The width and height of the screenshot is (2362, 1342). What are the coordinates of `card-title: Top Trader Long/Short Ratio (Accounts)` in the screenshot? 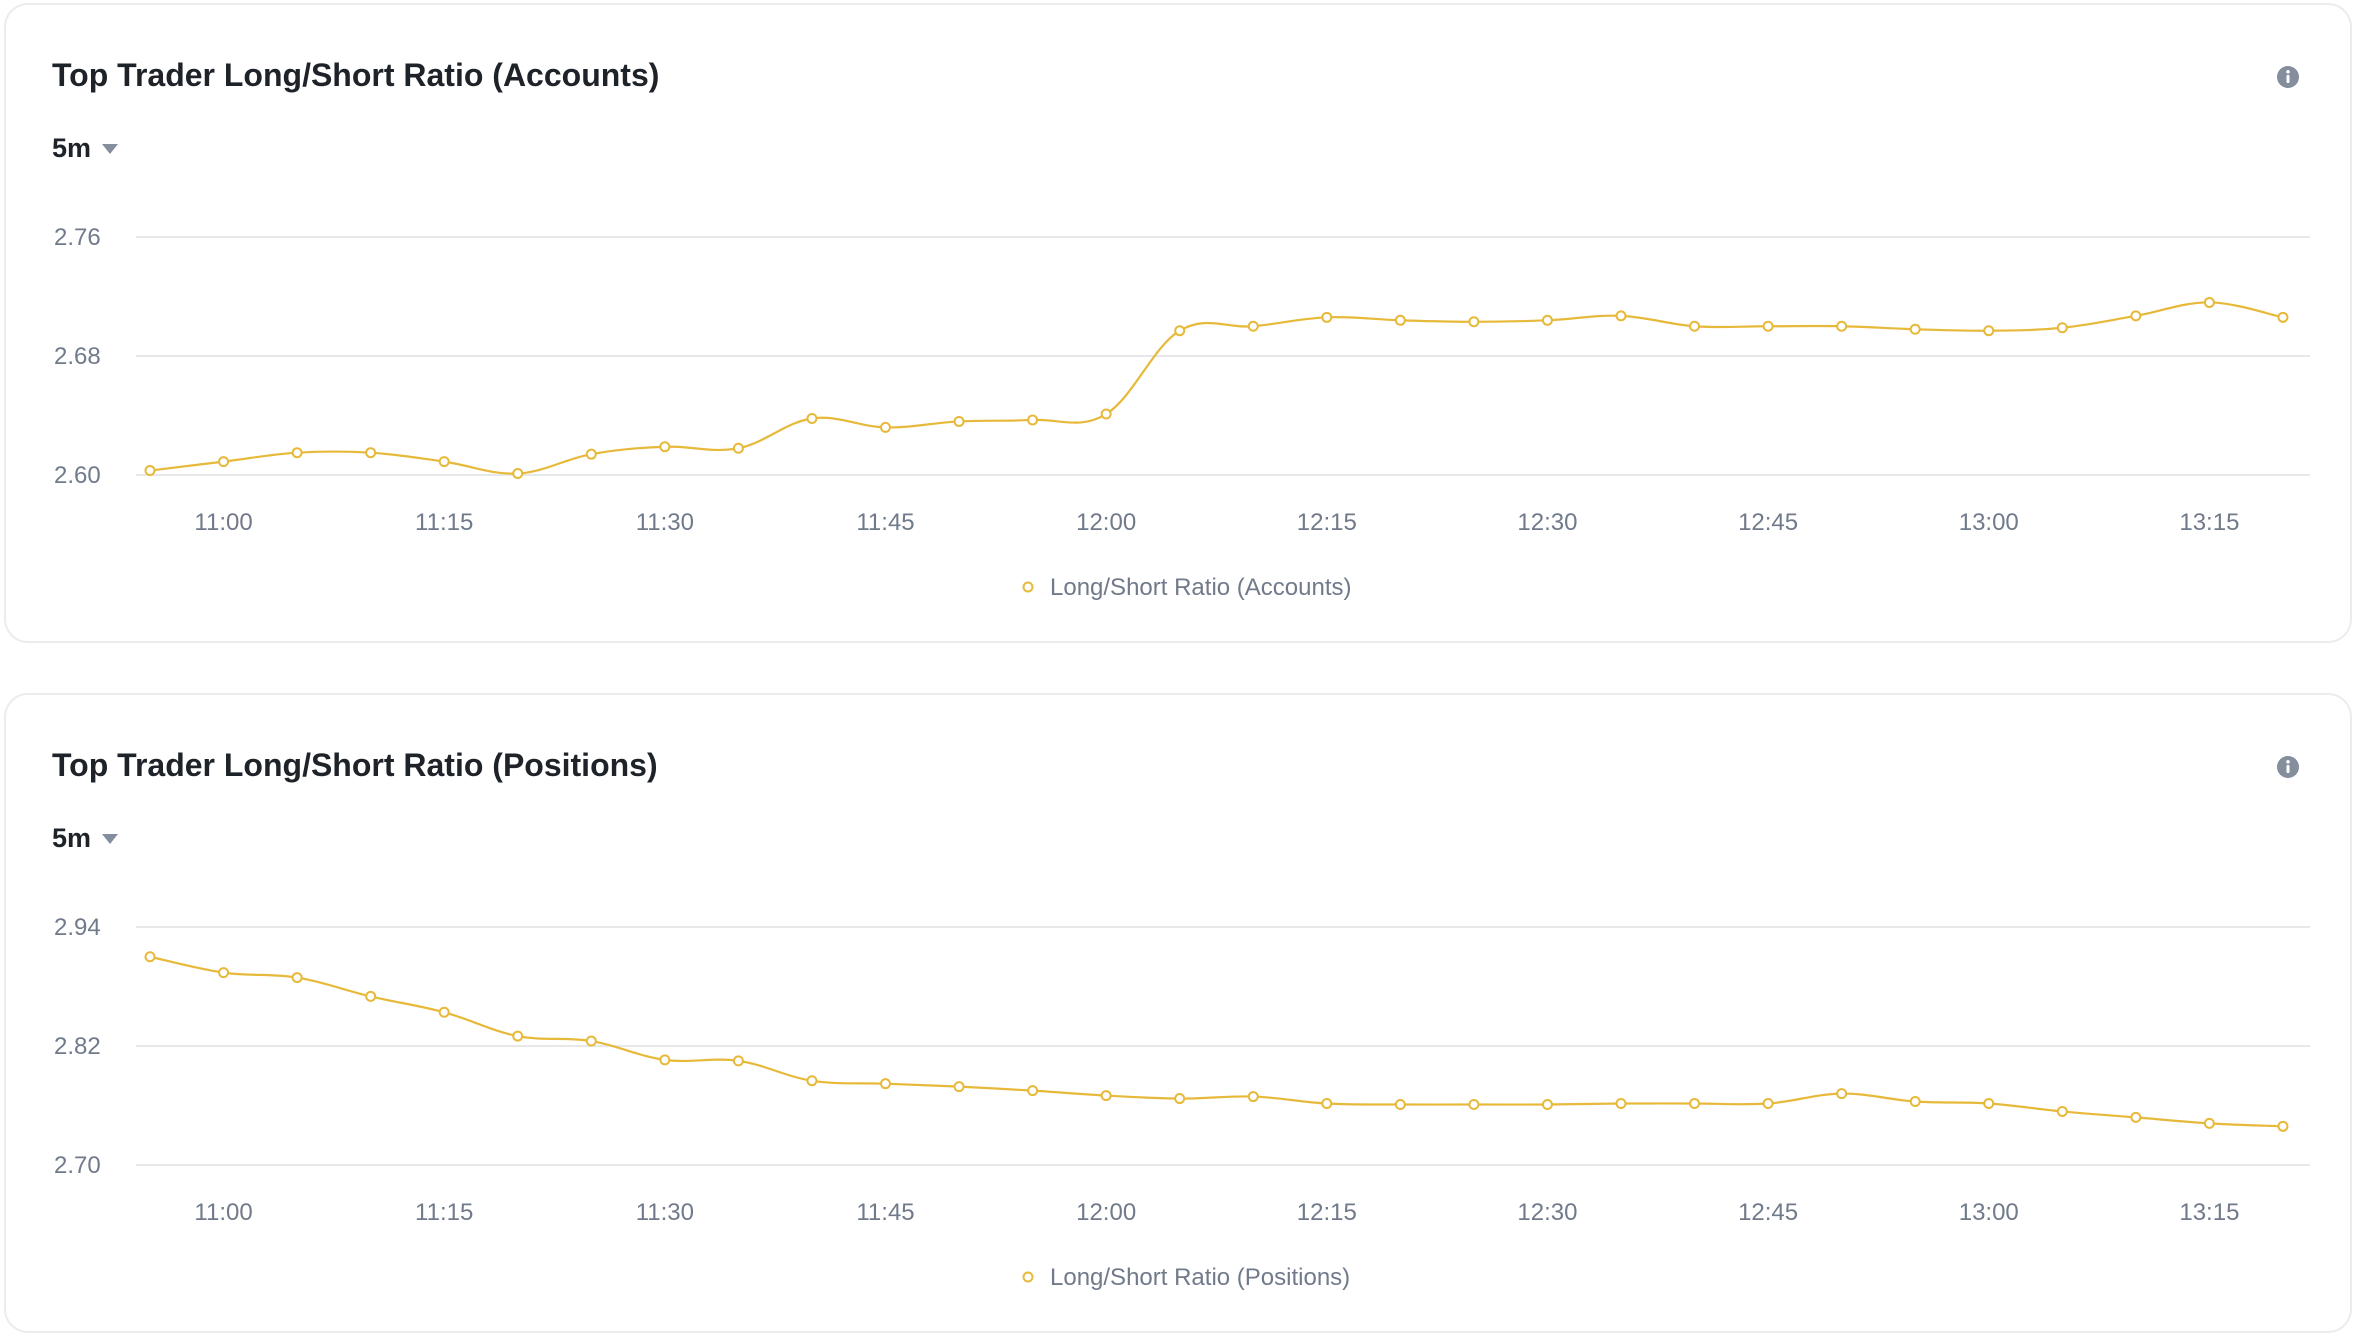 It's located at (356, 75).